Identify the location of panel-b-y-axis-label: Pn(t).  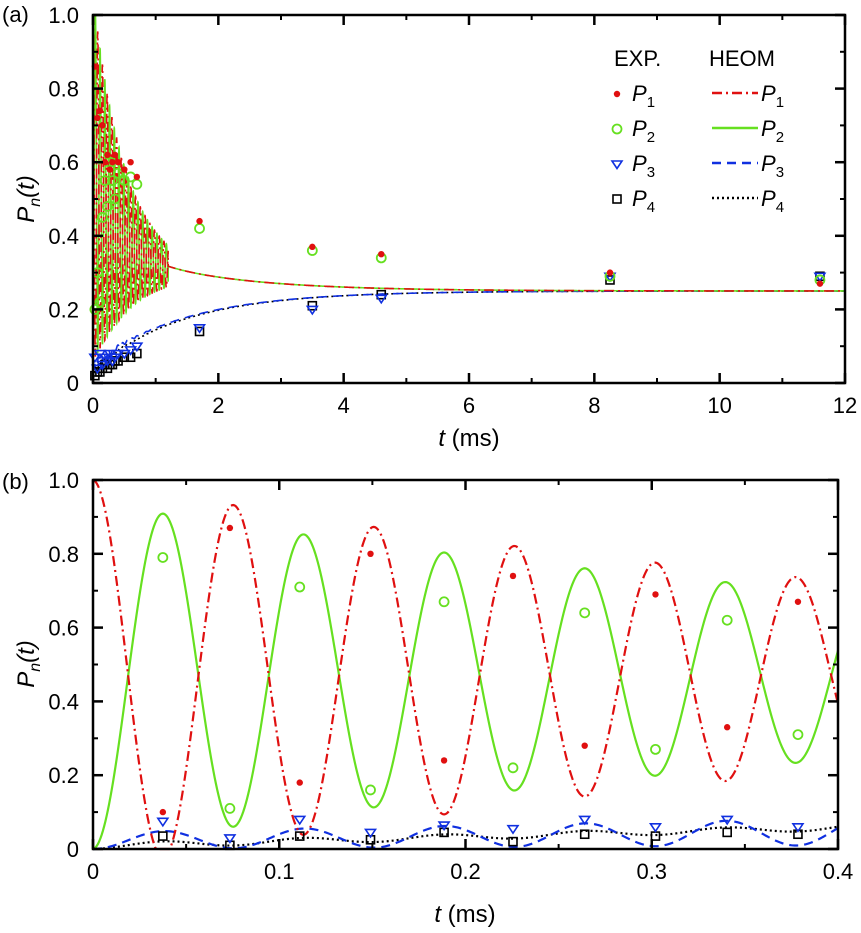
(28, 664).